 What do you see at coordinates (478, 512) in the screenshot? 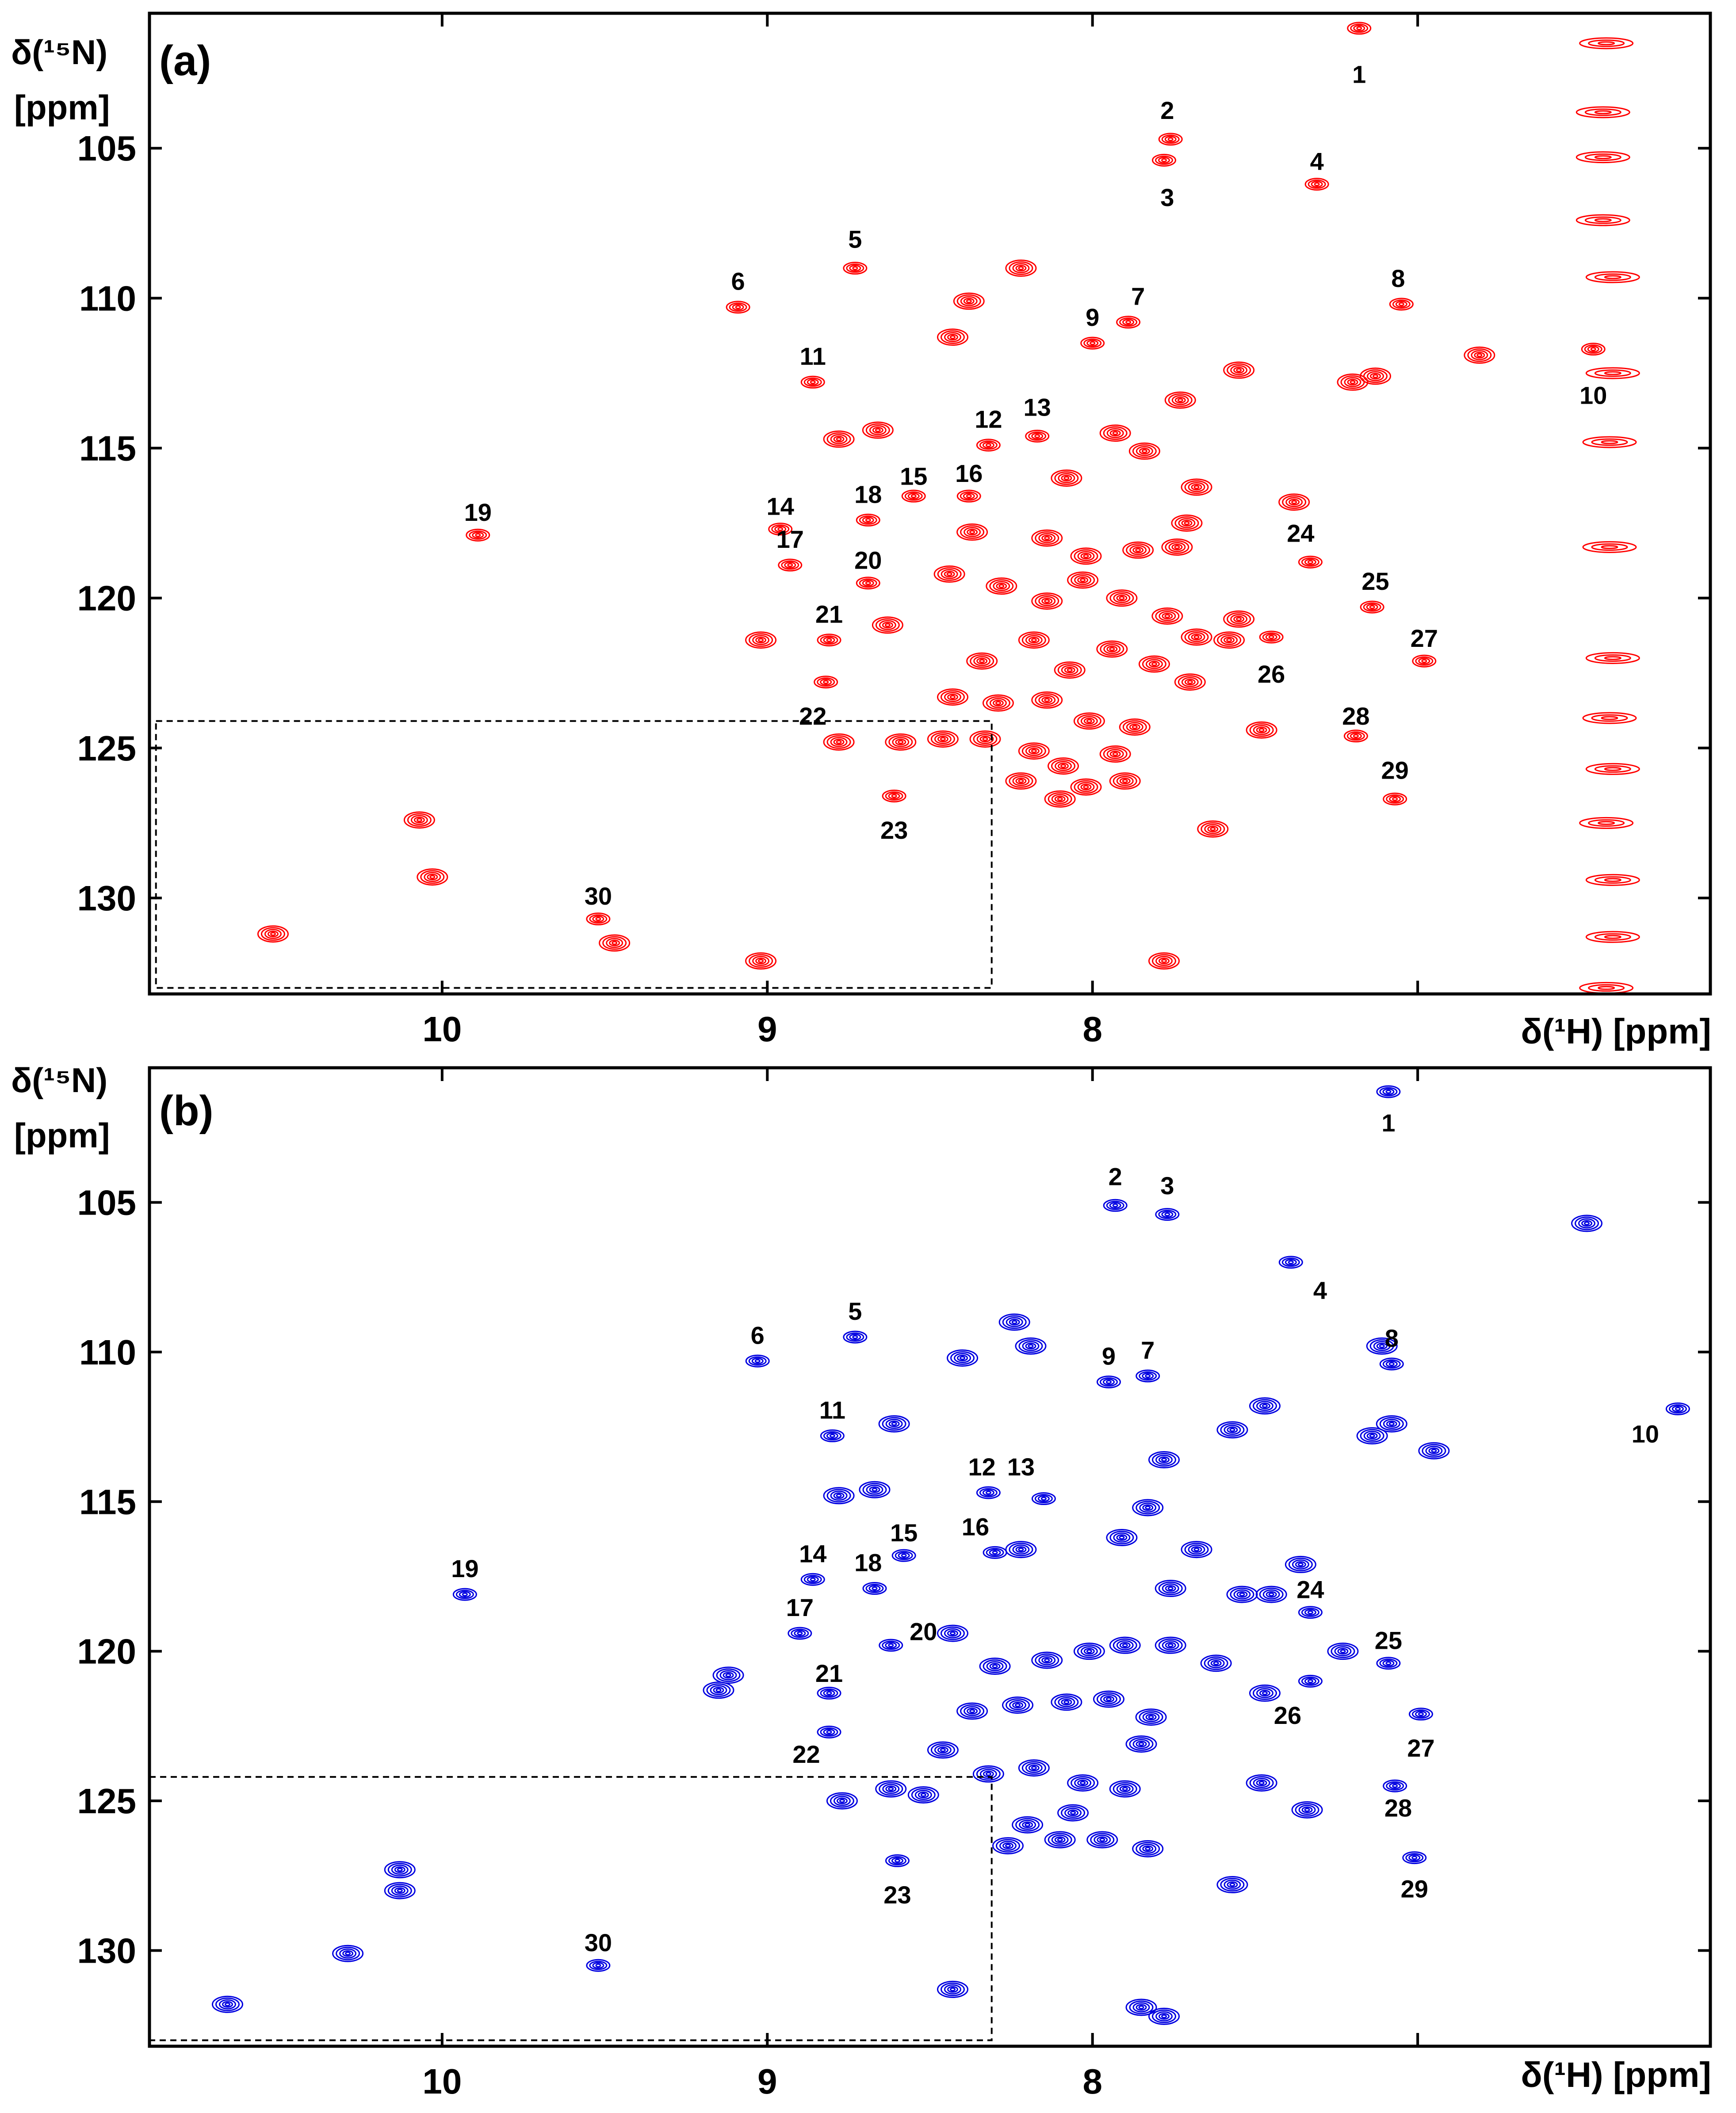
I see `panel-a-peak-label-19: 19` at bounding box center [478, 512].